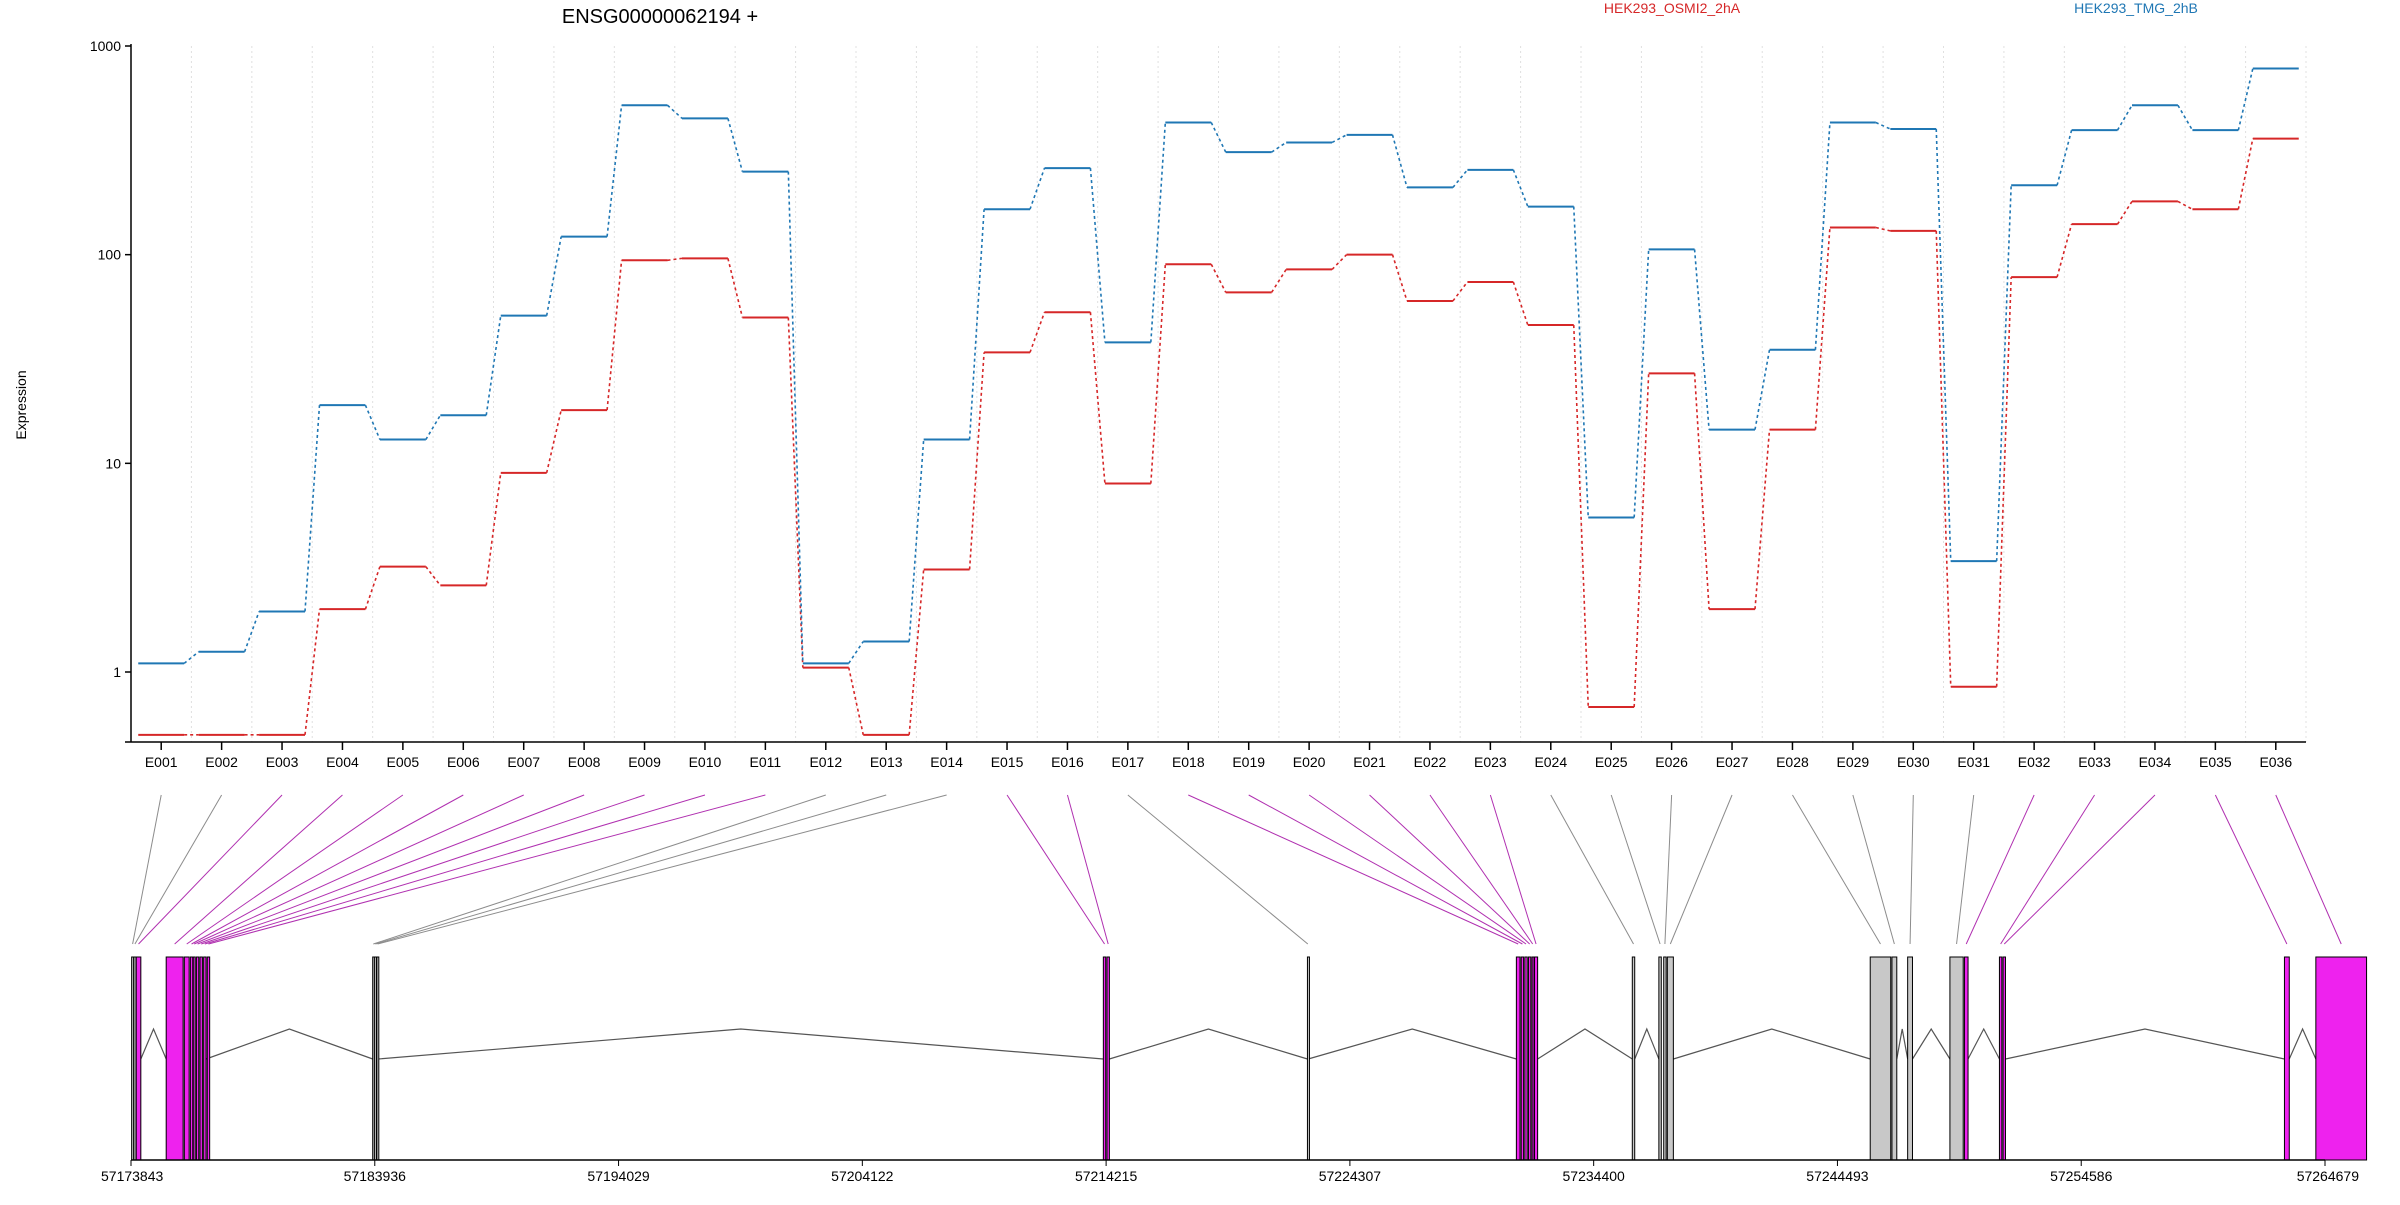 The image size is (2400, 1205). Describe the element at coordinates (2034, 762) in the screenshot. I see `x-tick-label: E032` at that location.